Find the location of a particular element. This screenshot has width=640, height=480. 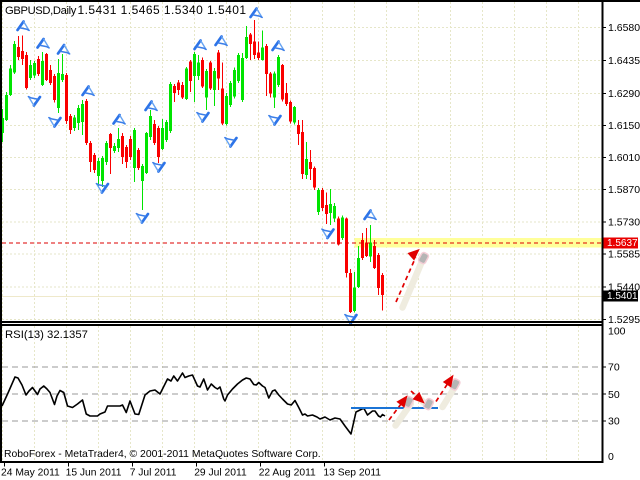

svg-text: 1.6580 is located at coordinates (624, 28).